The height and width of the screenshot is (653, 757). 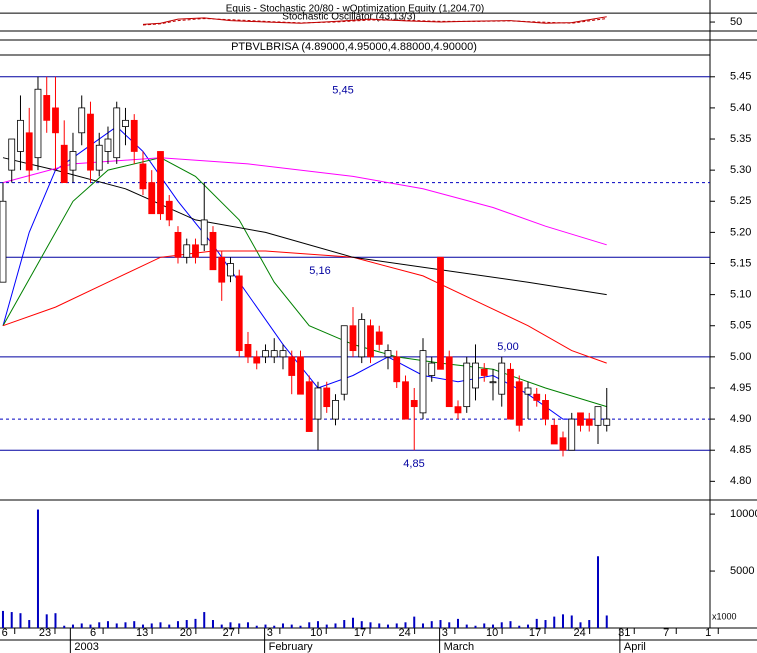 What do you see at coordinates (579, 633) in the screenshot?
I see `x-tick-label: 24` at bounding box center [579, 633].